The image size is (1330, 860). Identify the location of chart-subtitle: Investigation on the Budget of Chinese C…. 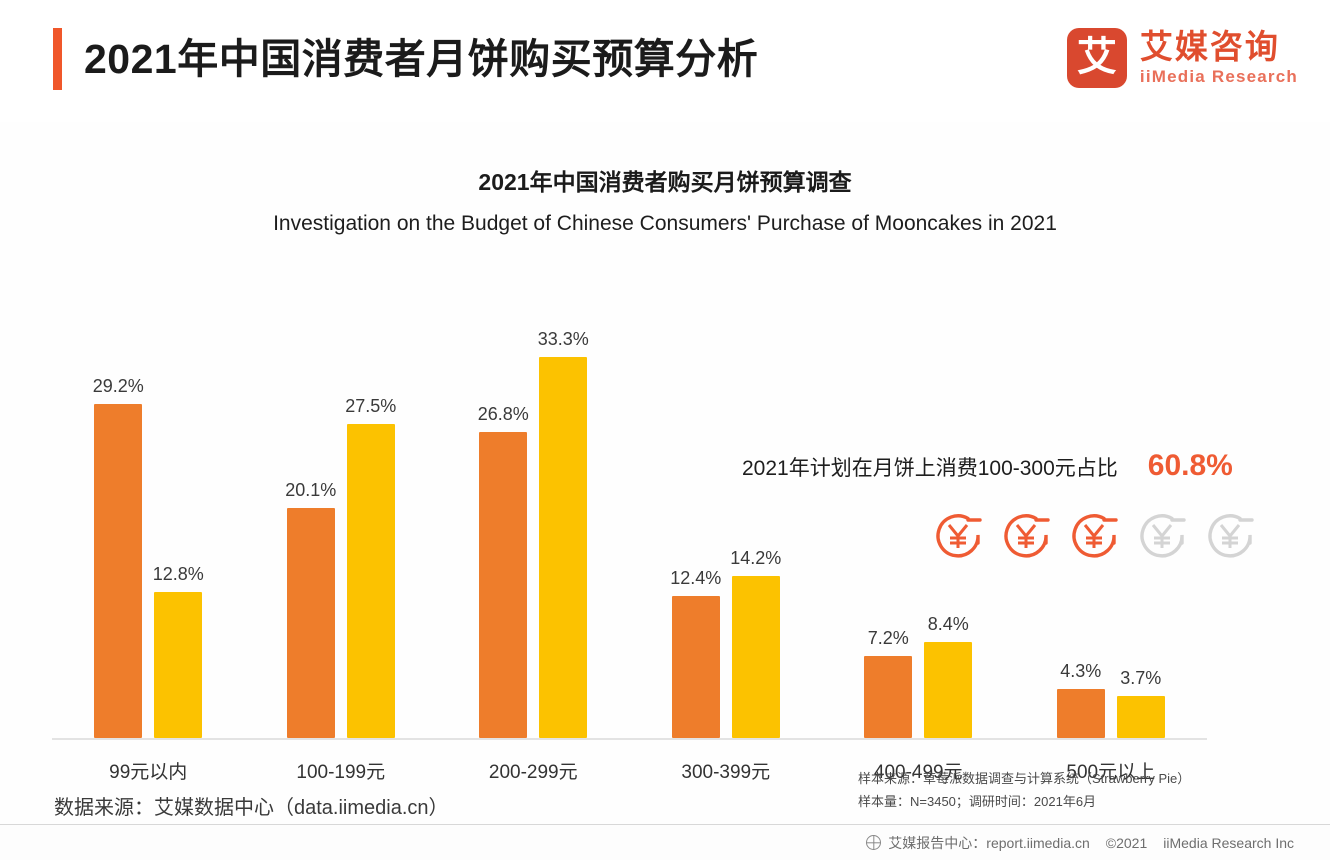
(665, 223).